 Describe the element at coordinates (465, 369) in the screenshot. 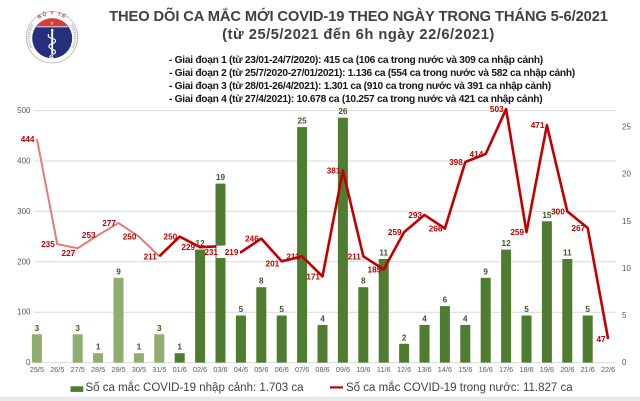

I see `svg-text: 15/6` at that location.